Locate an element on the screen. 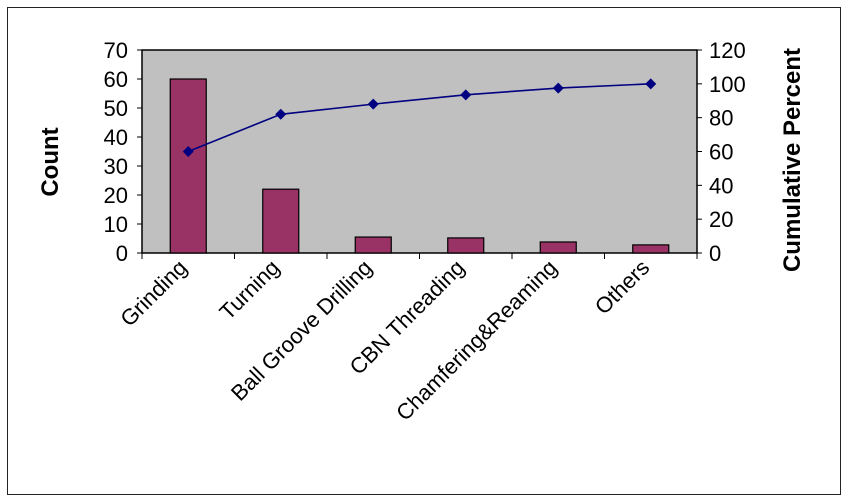 The width and height of the screenshot is (850, 504). left-tick-label-4: 40 is located at coordinates (116, 137).